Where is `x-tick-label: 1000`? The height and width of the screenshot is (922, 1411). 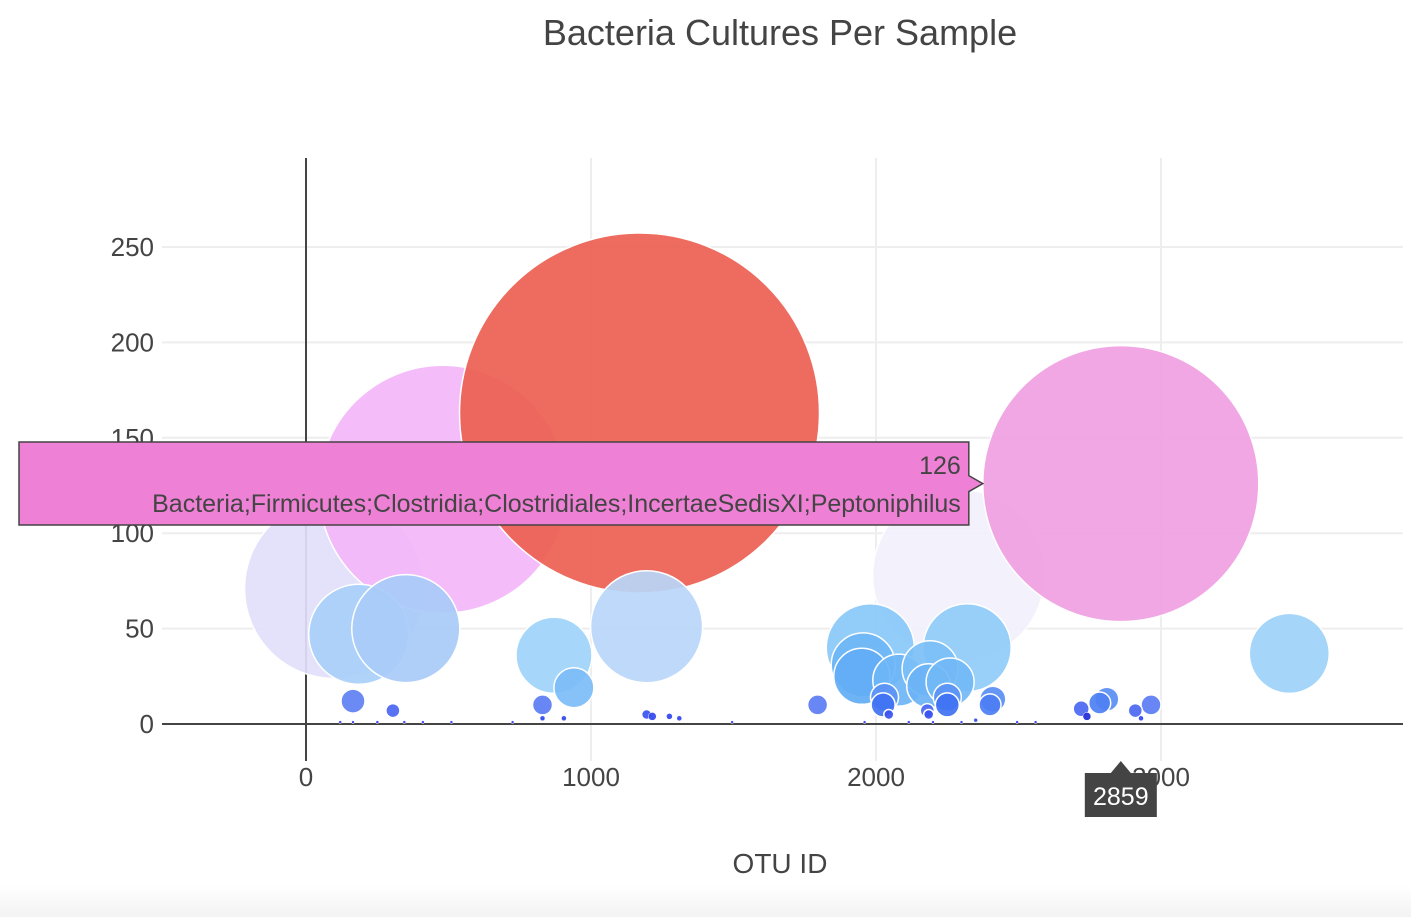 x-tick-label: 1000 is located at coordinates (591, 777).